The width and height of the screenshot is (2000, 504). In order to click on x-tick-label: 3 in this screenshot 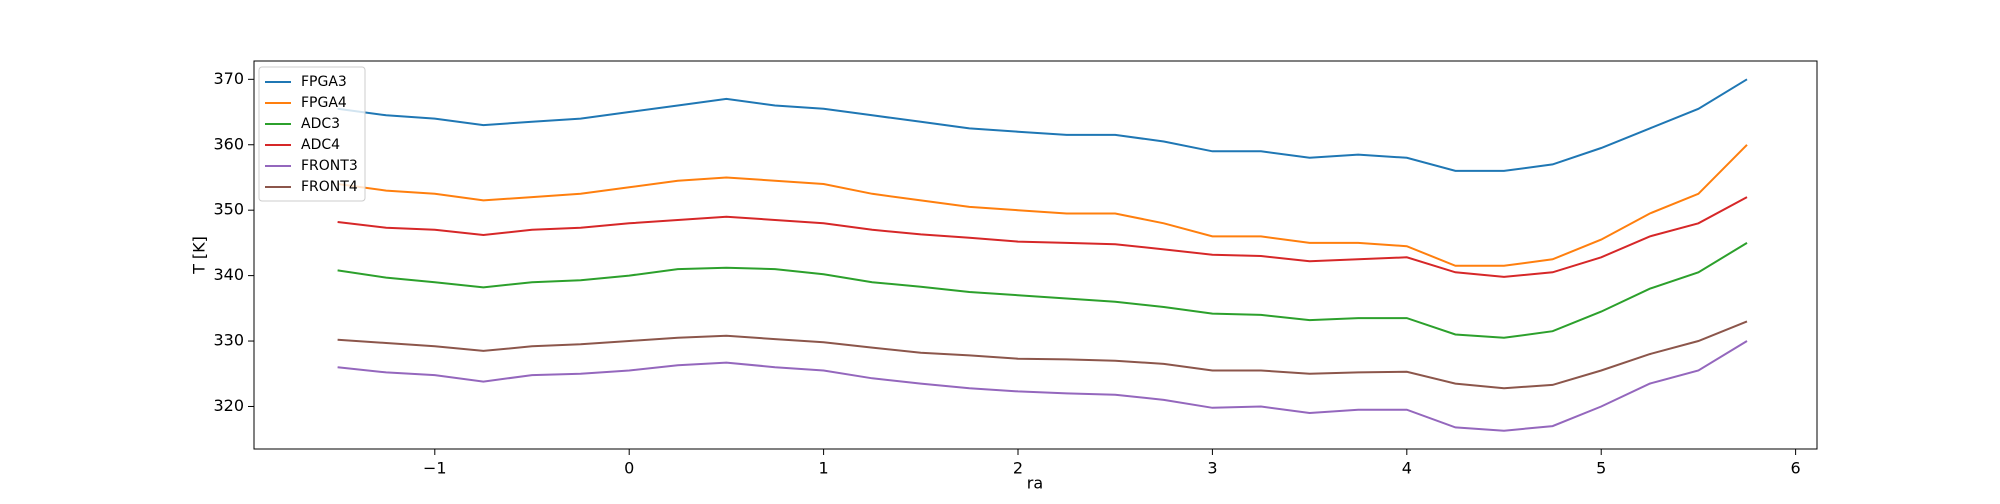, I will do `click(1212, 468)`.